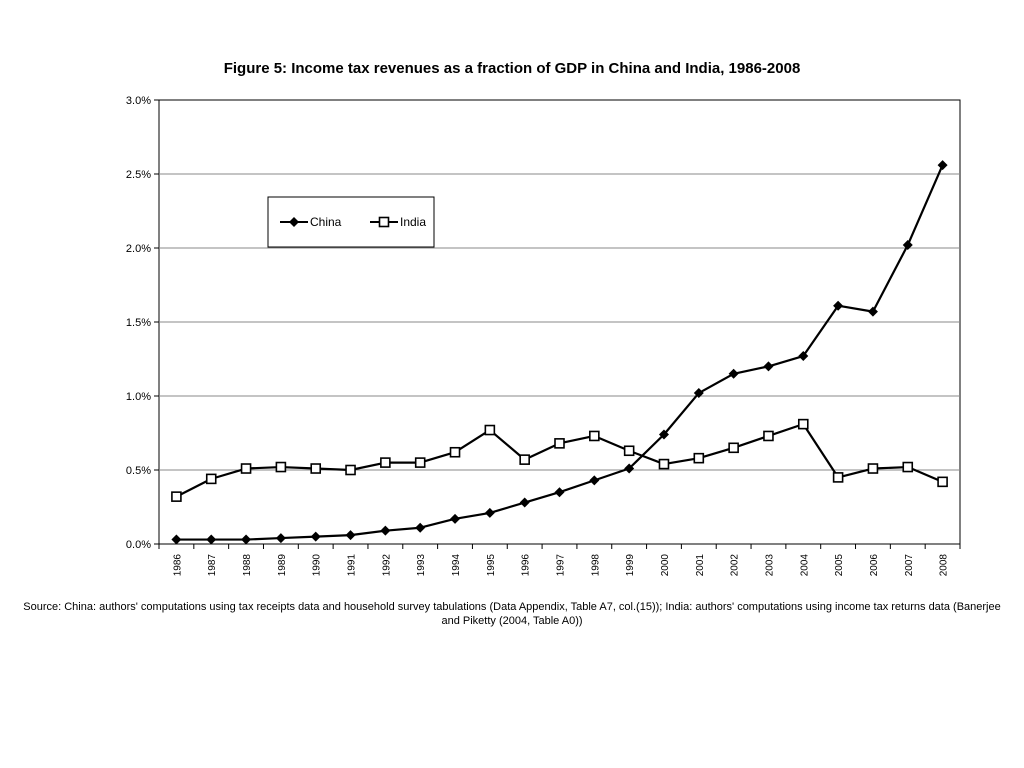 The image size is (1024, 768). Describe the element at coordinates (177, 565) in the screenshot. I see `x-tick-label: 1986` at that location.